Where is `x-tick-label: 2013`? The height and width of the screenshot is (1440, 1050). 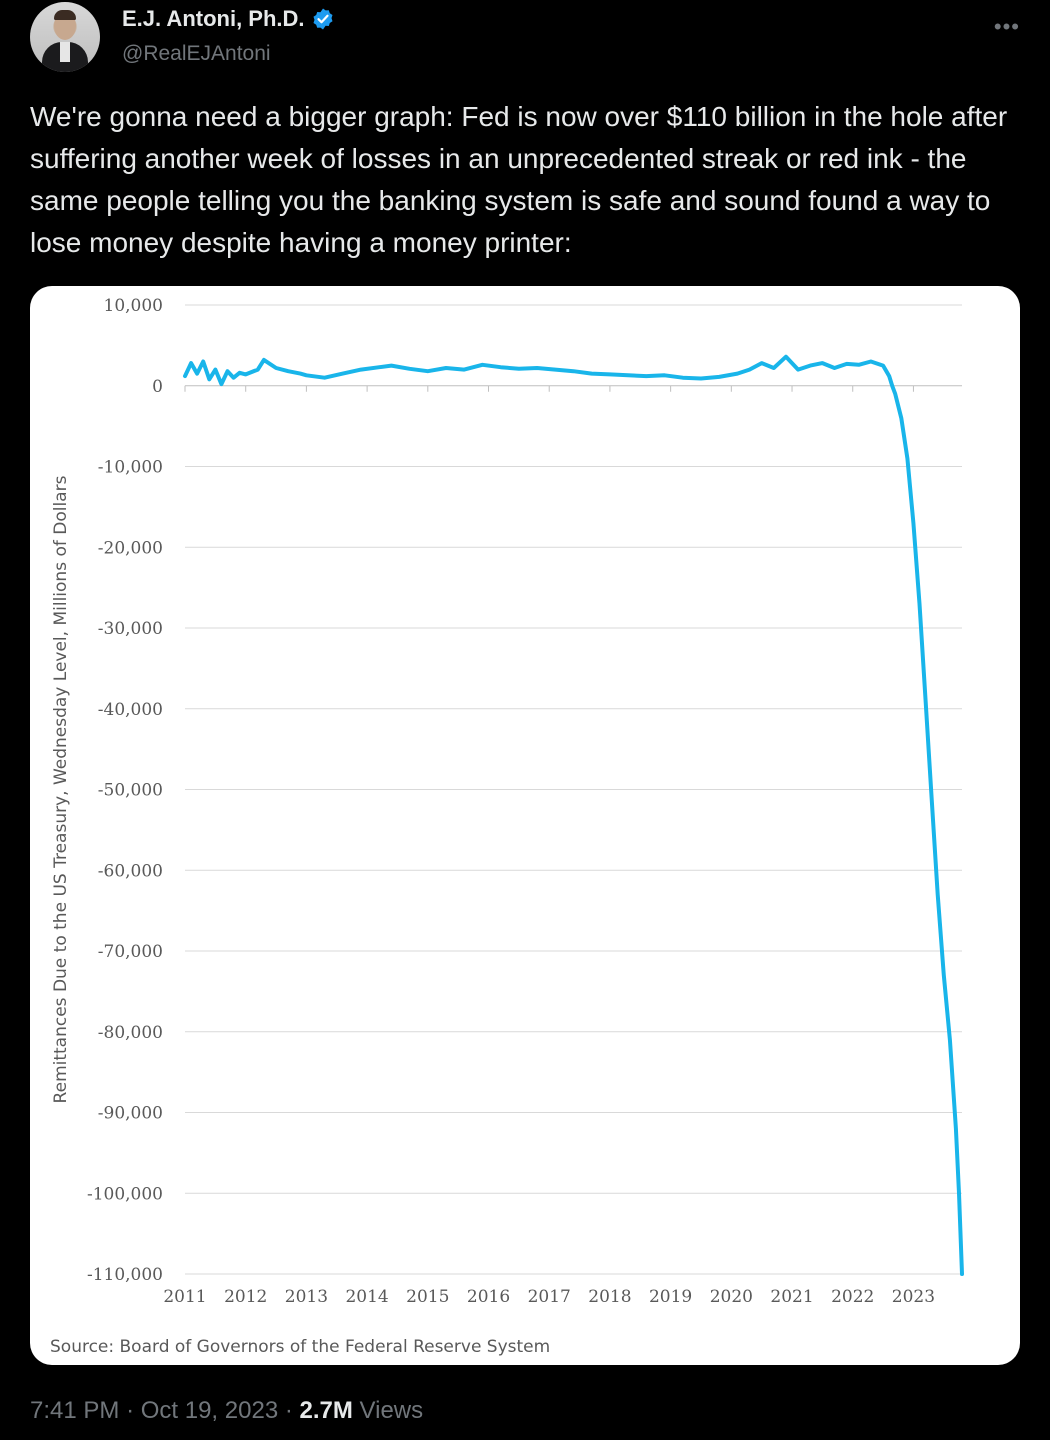 x-tick-label: 2013 is located at coordinates (306, 1297).